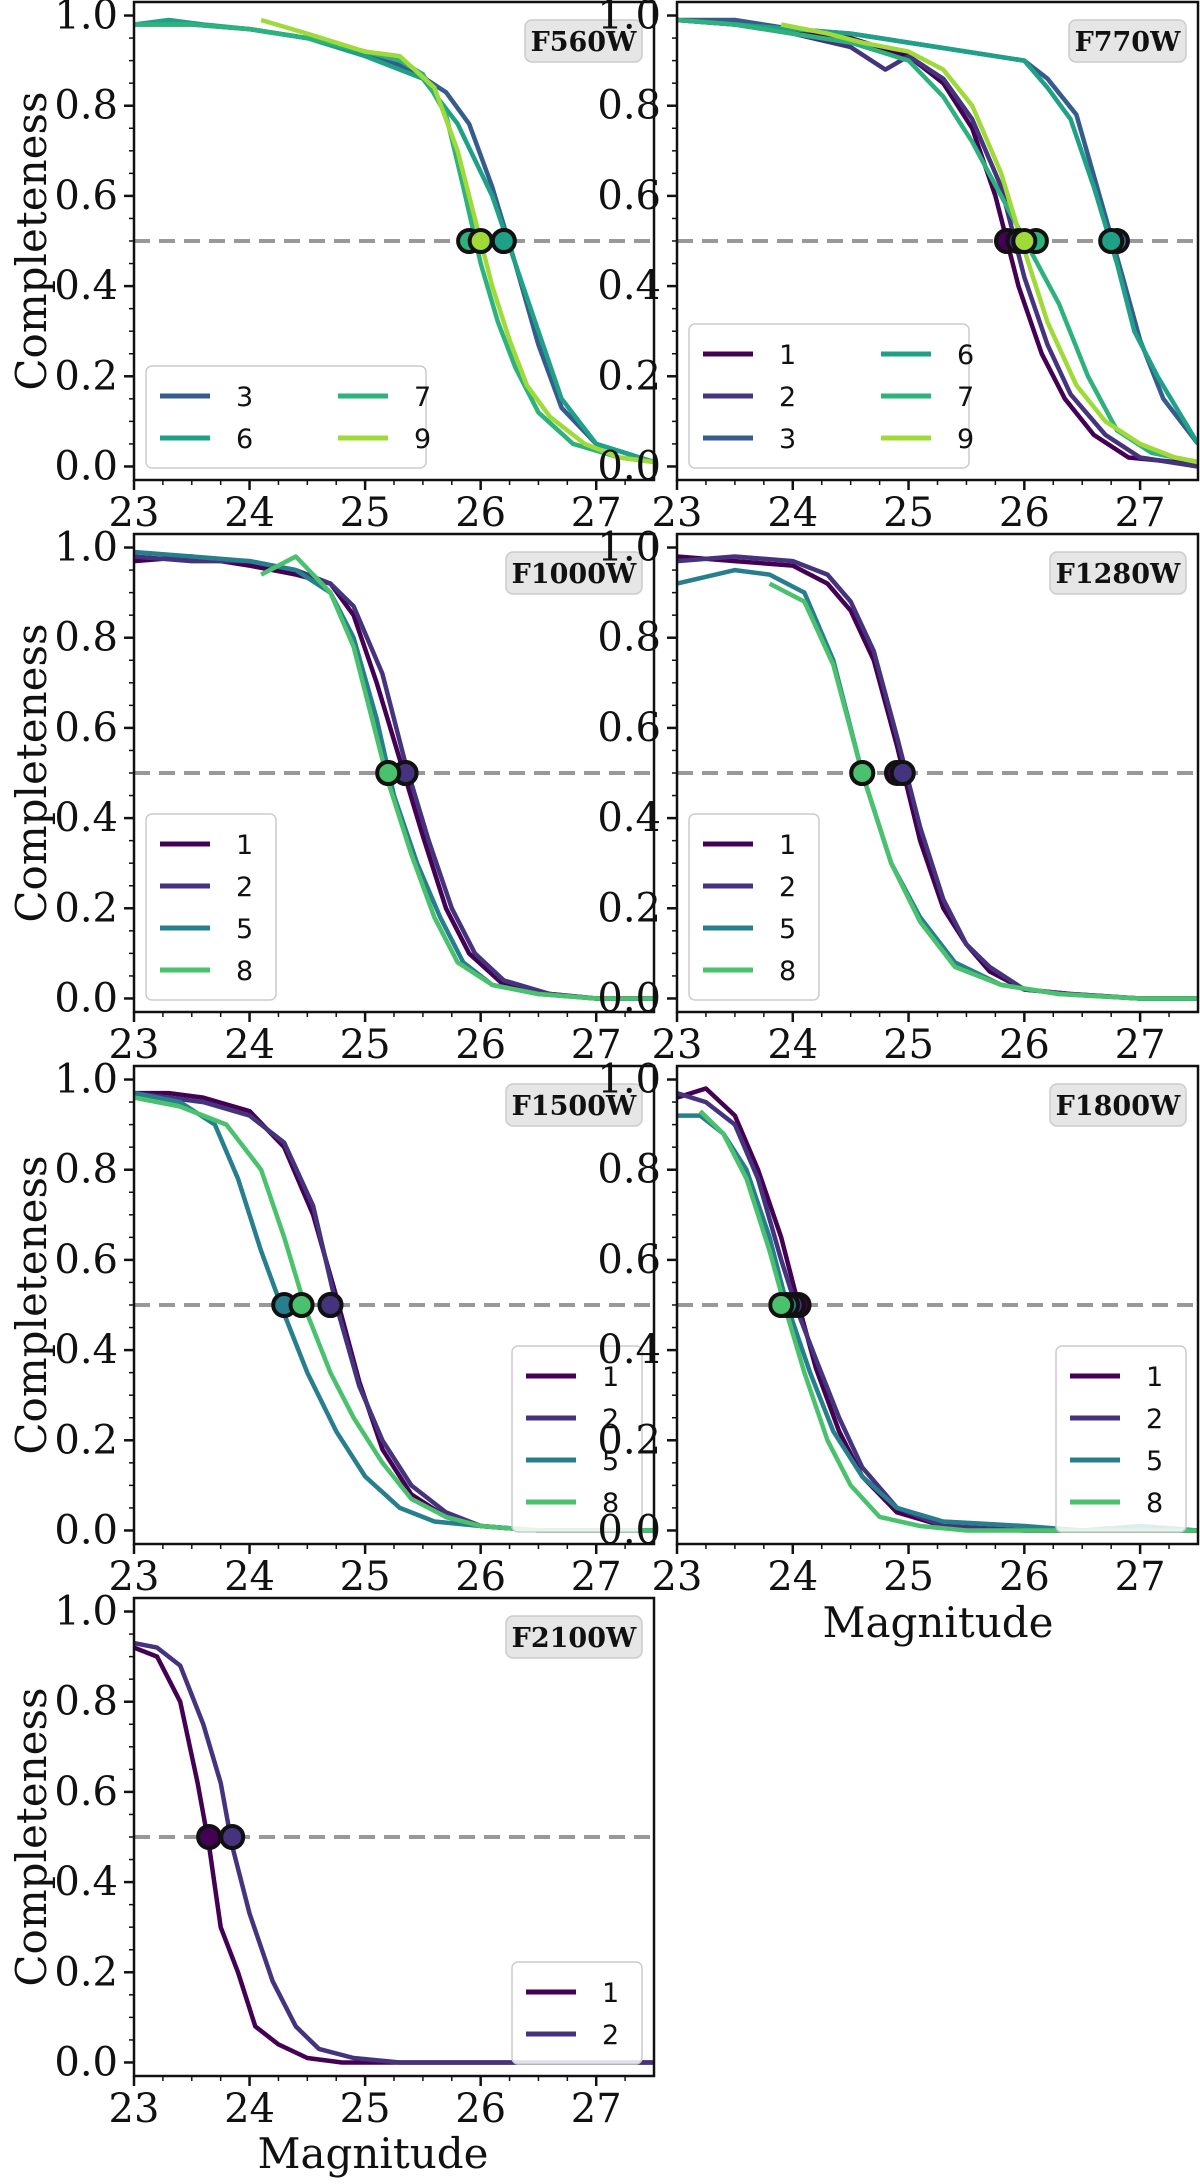 The width and height of the screenshot is (1200, 2184). I want to click on legend-label-9: 9, so click(422, 439).